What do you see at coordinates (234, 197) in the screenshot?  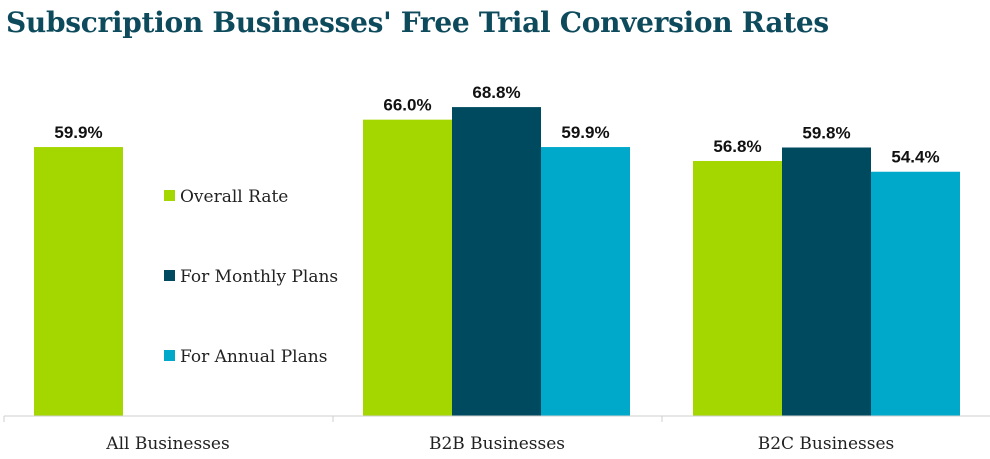 I see `legend-label-0: Overall Rate` at bounding box center [234, 197].